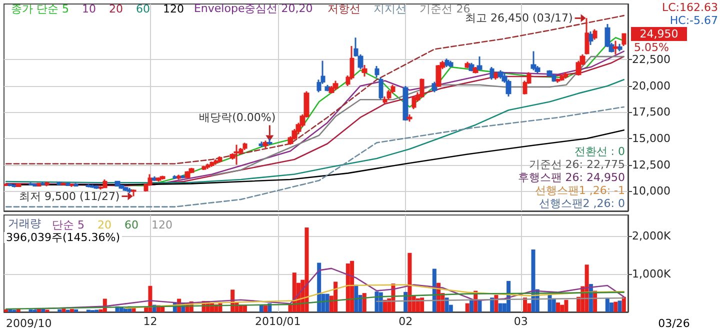  Describe the element at coordinates (69, 196) in the screenshot. I see `annotation: 최저 9,500 (11/27)` at that location.